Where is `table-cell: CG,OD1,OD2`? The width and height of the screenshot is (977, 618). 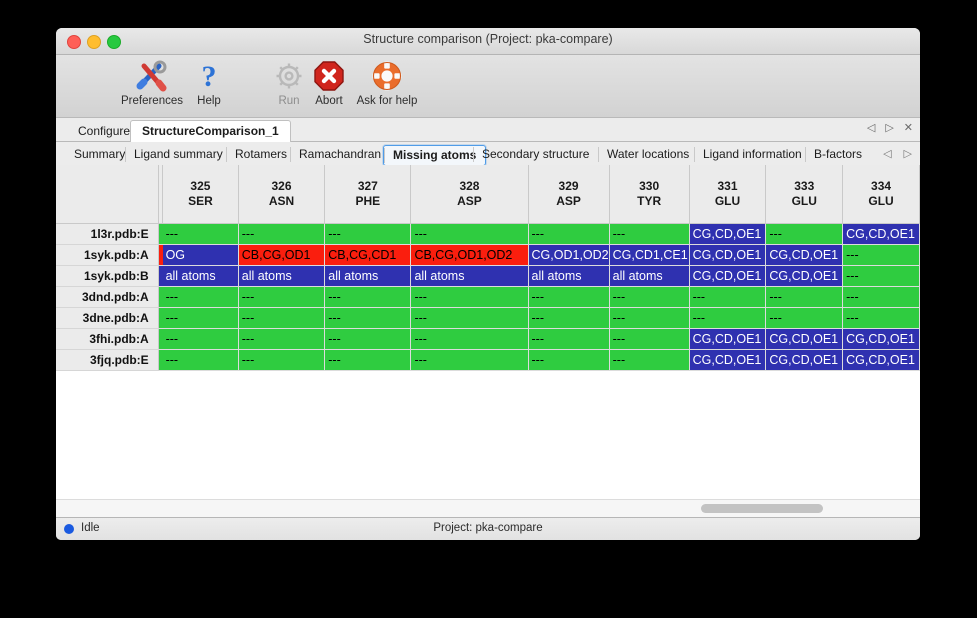
table-cell: CG,OD1,OD2 is located at coordinates (569, 255).